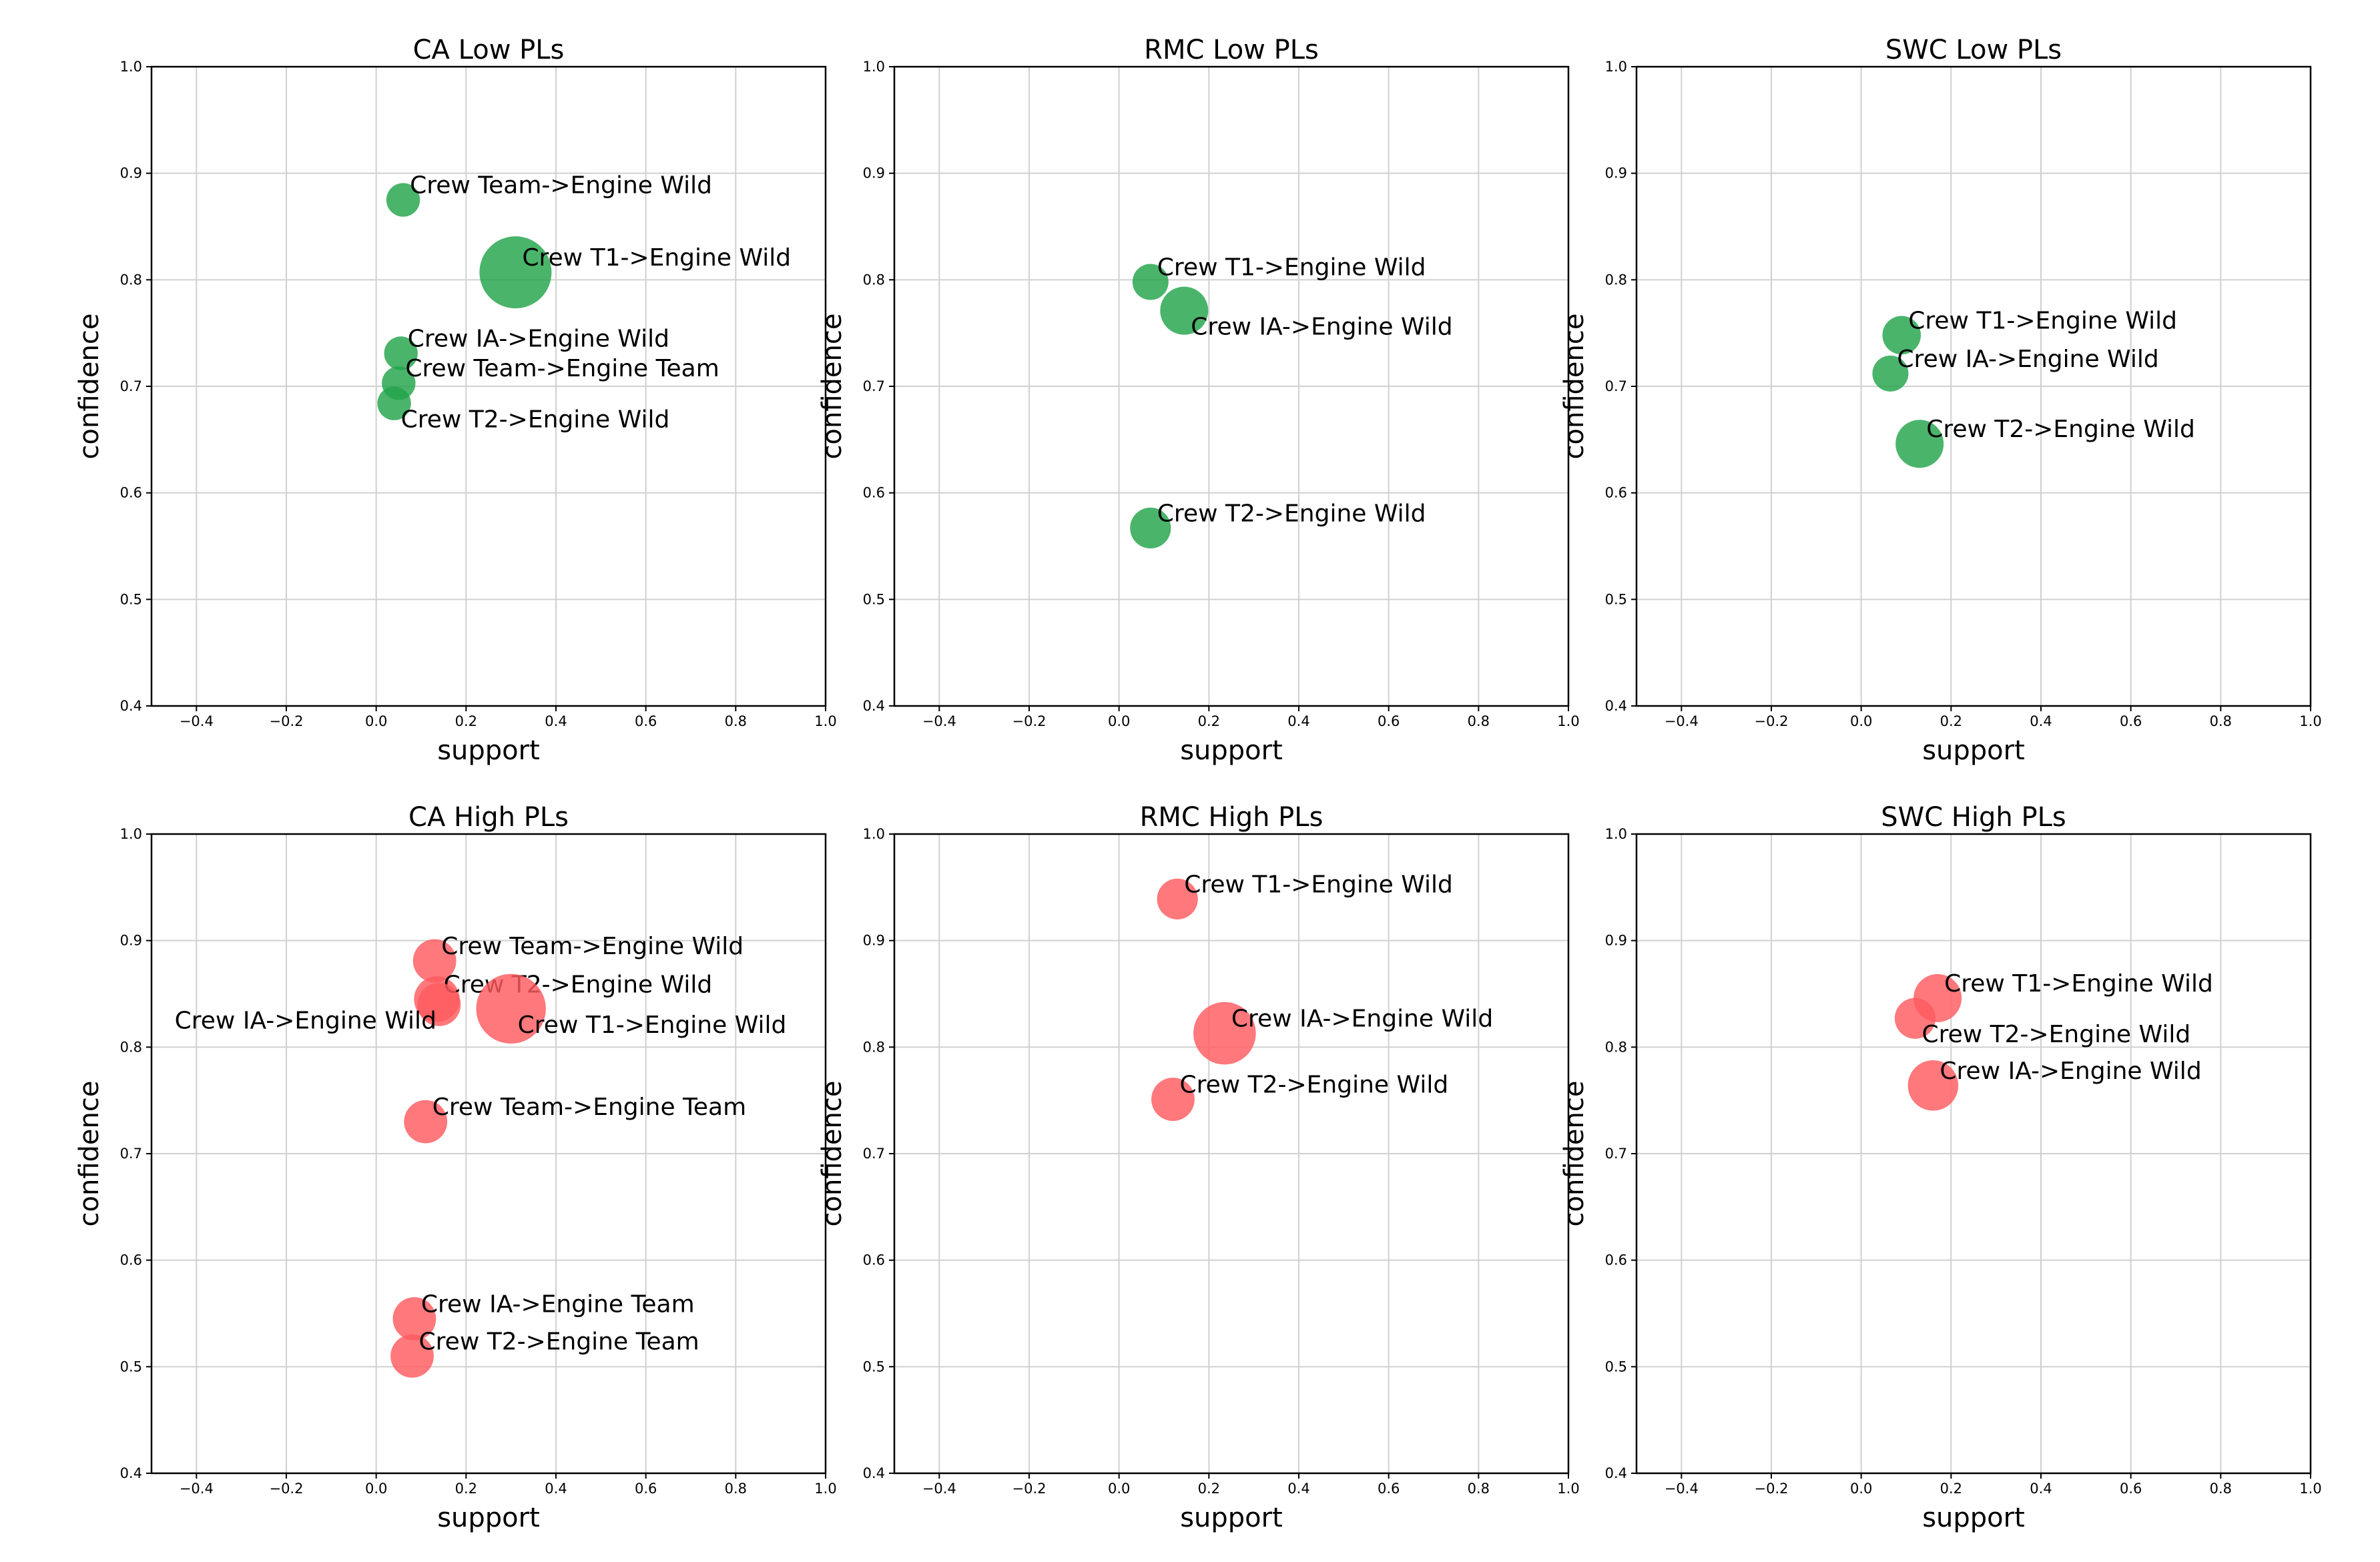  I want to click on chart-title: SWC High PLs, so click(1974, 817).